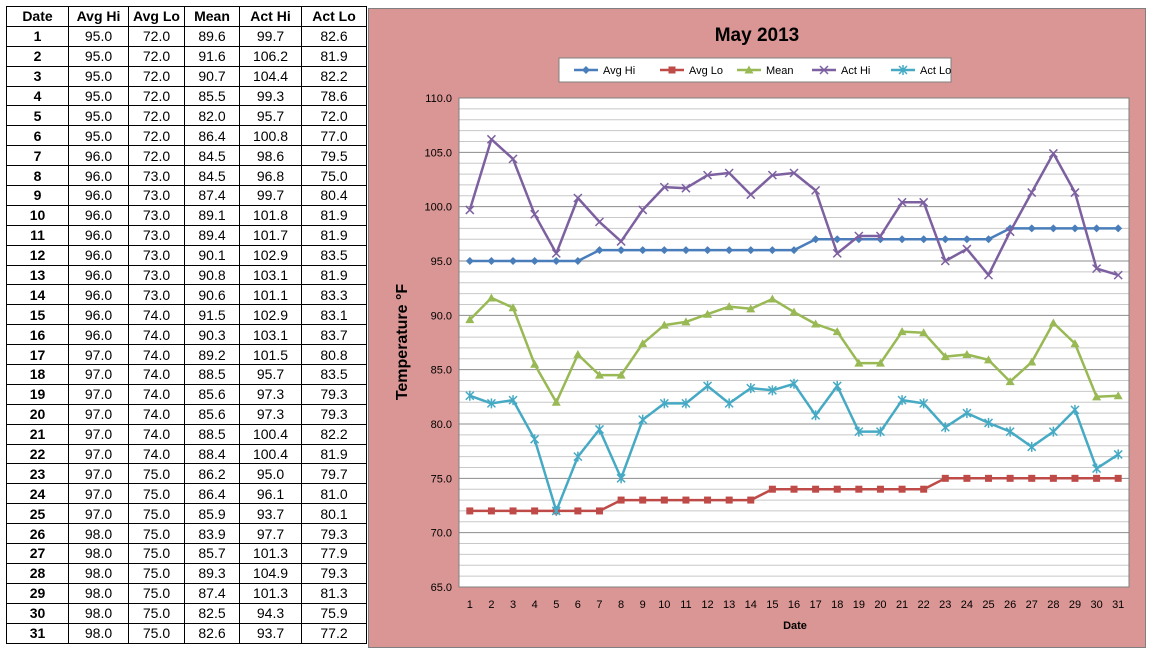 The image size is (1150, 655). I want to click on x-tick-label: 8, so click(621, 605).